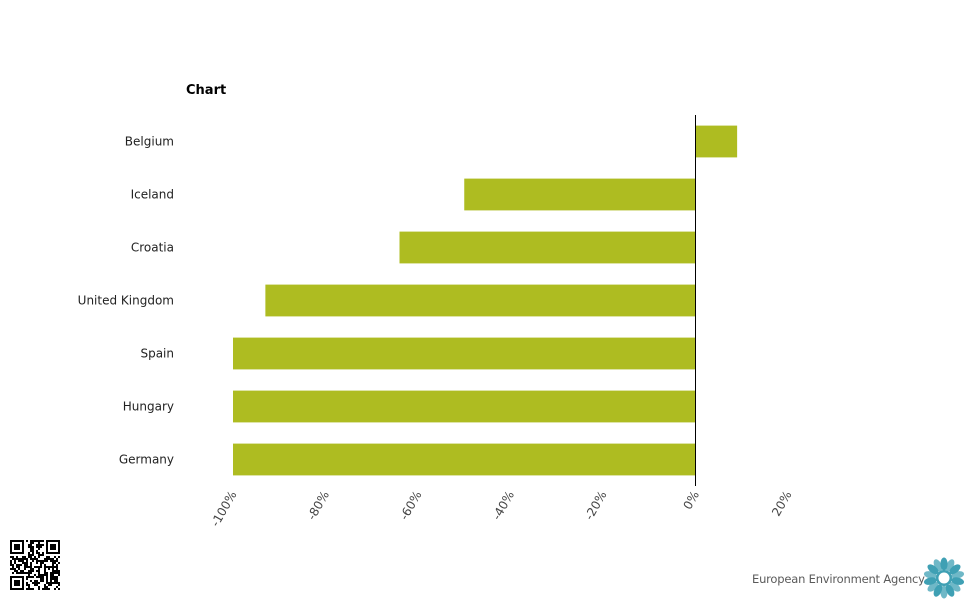 The width and height of the screenshot is (975, 600). Describe the element at coordinates (580, 194) in the screenshot. I see `bar-iceland` at that location.